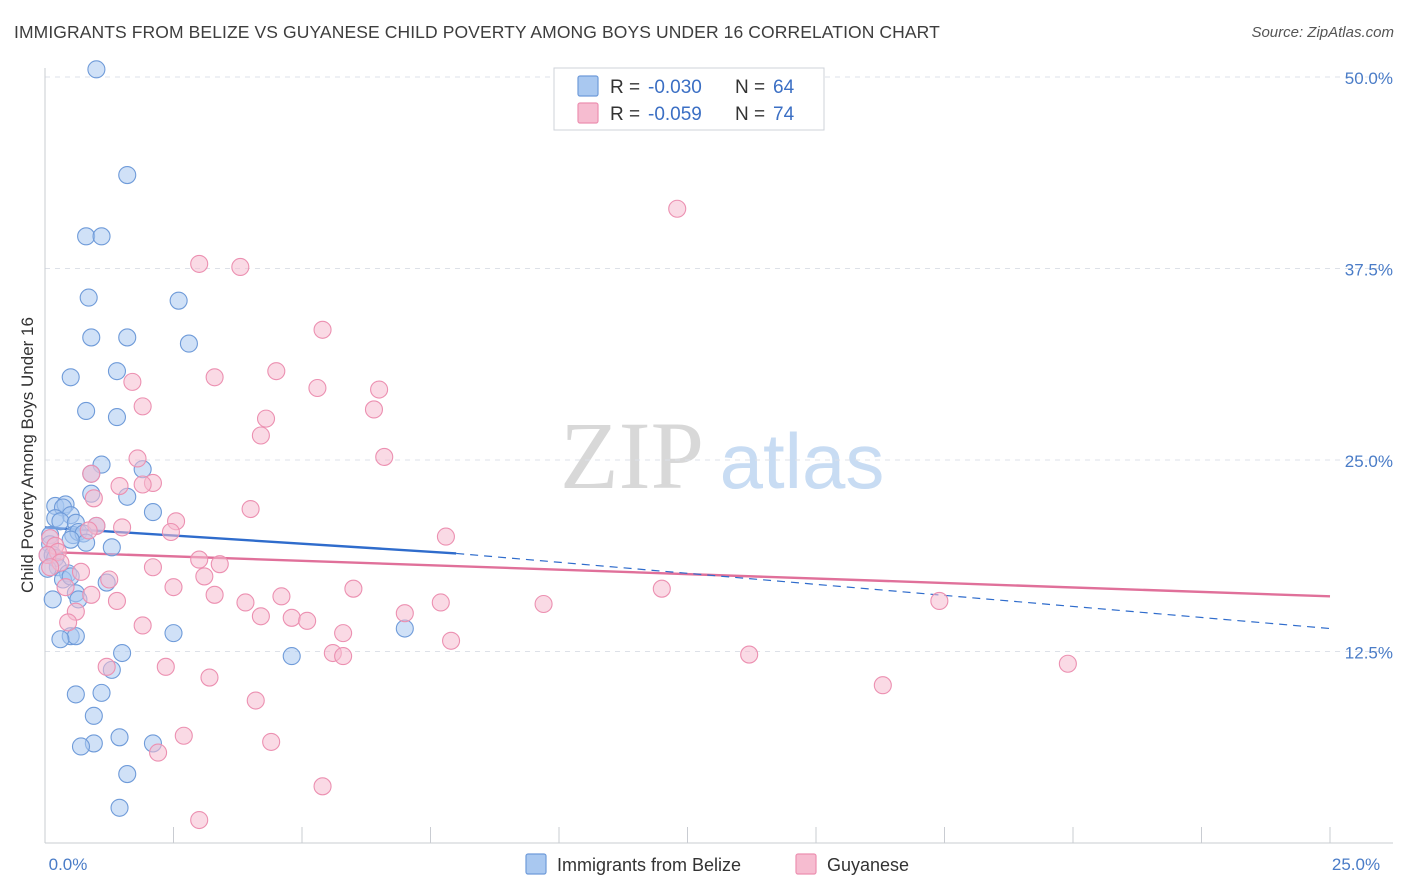  Describe the element at coordinates (687, 574) in the screenshot. I see `guyanese-trendline` at that location.